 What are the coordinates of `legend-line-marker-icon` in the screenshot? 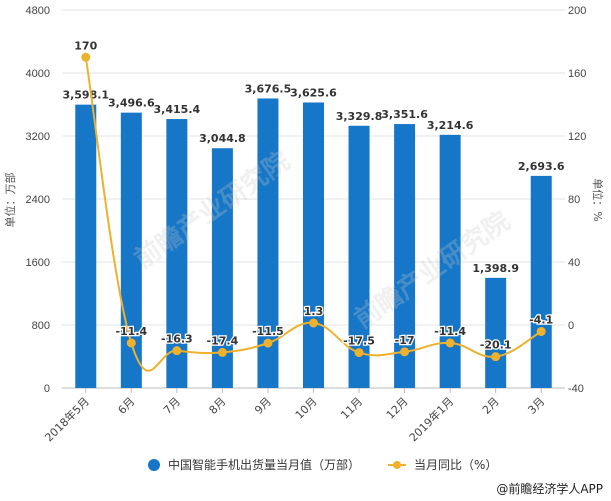 It's located at (397, 464).